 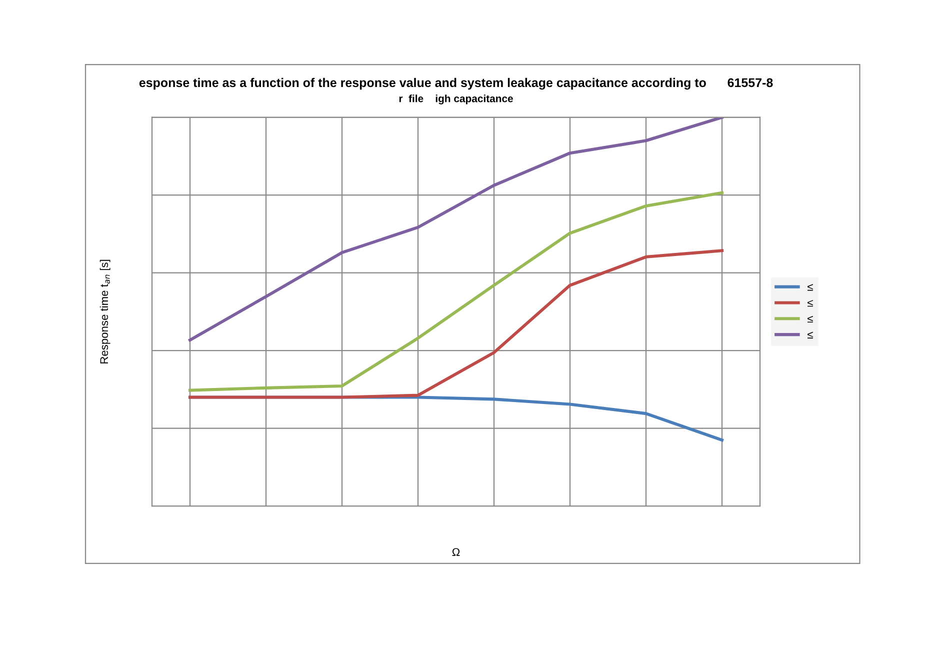 What do you see at coordinates (456, 552) in the screenshot?
I see `x-axis-title: Ω` at bounding box center [456, 552].